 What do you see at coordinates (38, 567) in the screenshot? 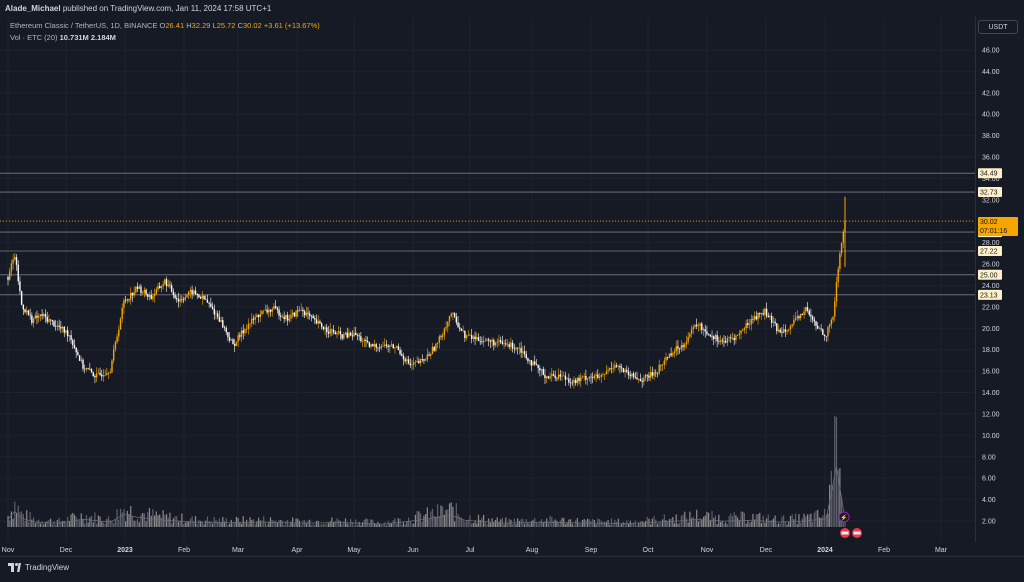
I see `tradingview-brand: TradingView` at bounding box center [38, 567].